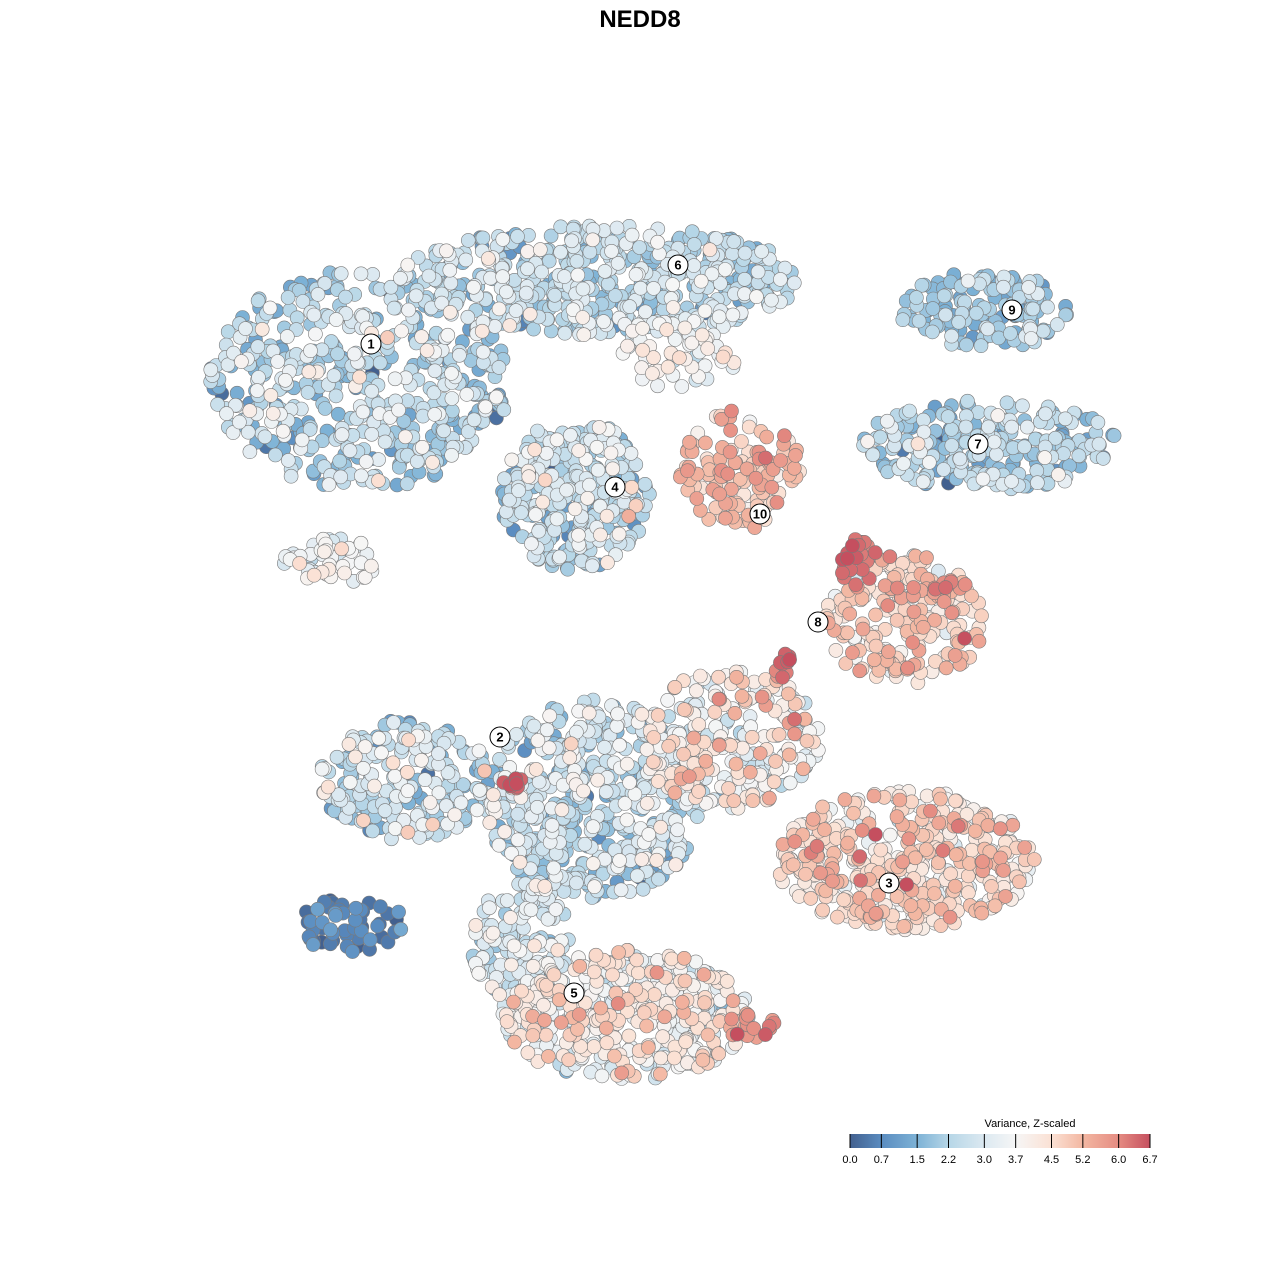 Image resolution: width=1280 pixels, height=1280 pixels. I want to click on svg-text: 3, so click(888, 883).